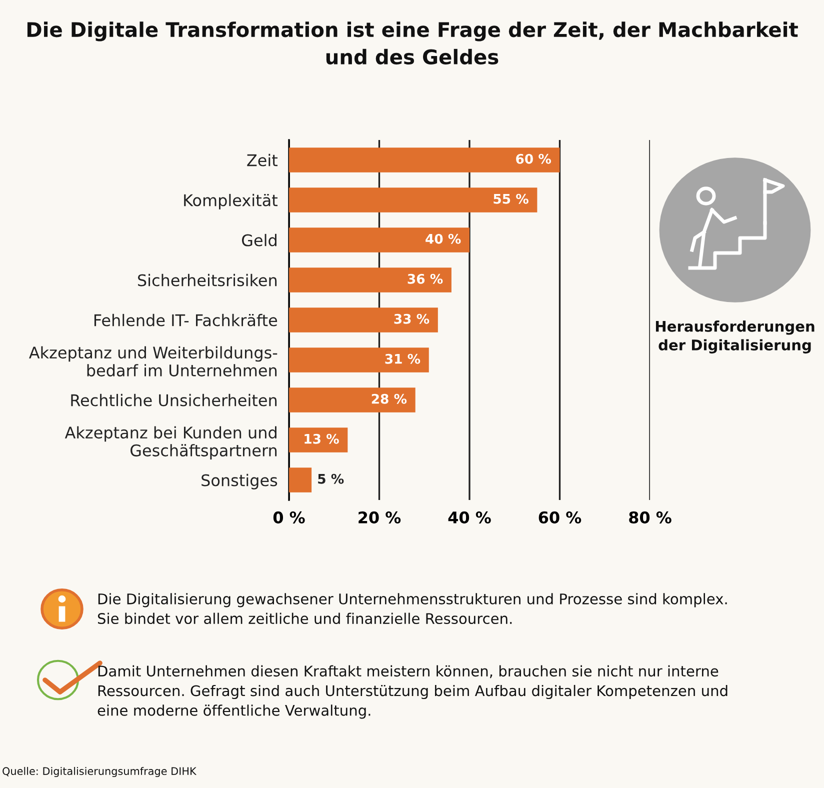 Image resolution: width=824 pixels, height=788 pixels. I want to click on y-tick-label: Fehlende IT- Fachkräfte, so click(186, 320).